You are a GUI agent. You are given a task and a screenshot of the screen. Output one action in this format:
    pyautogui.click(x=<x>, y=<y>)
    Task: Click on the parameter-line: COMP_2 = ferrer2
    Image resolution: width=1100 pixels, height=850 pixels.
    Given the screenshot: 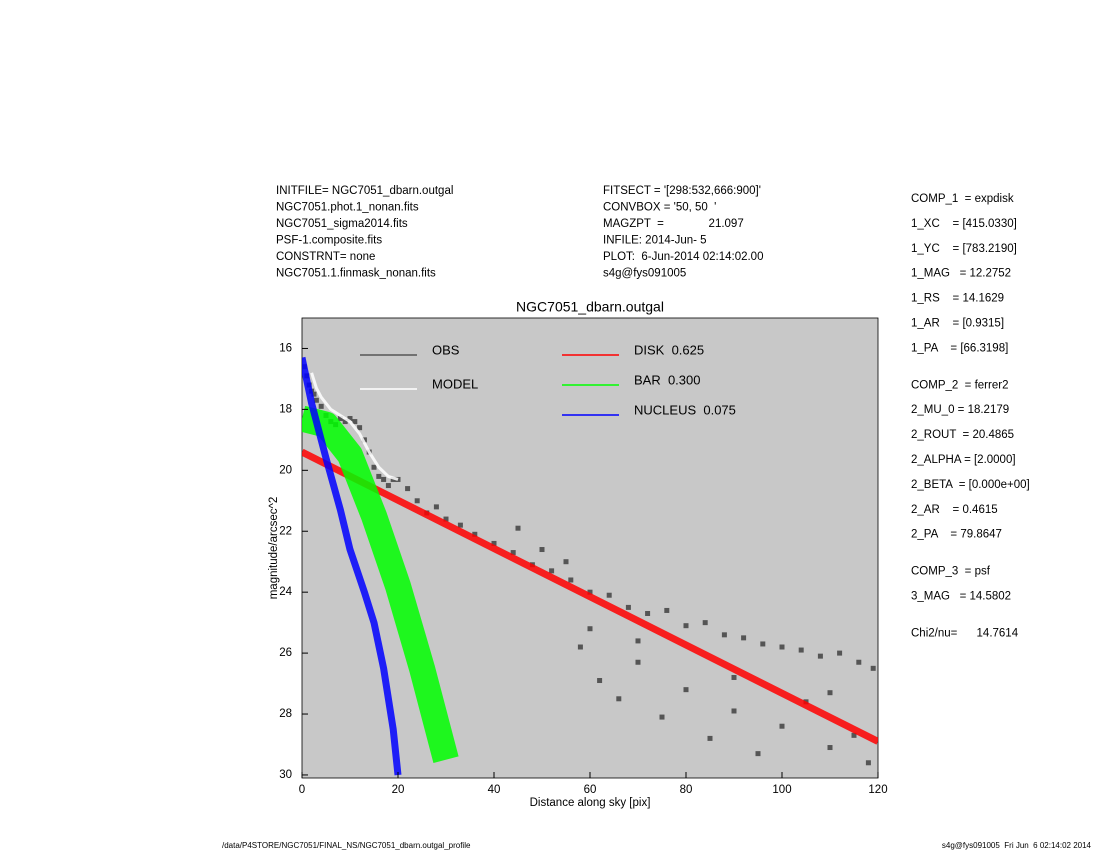 What is the action you would take?
    pyautogui.click(x=959, y=385)
    